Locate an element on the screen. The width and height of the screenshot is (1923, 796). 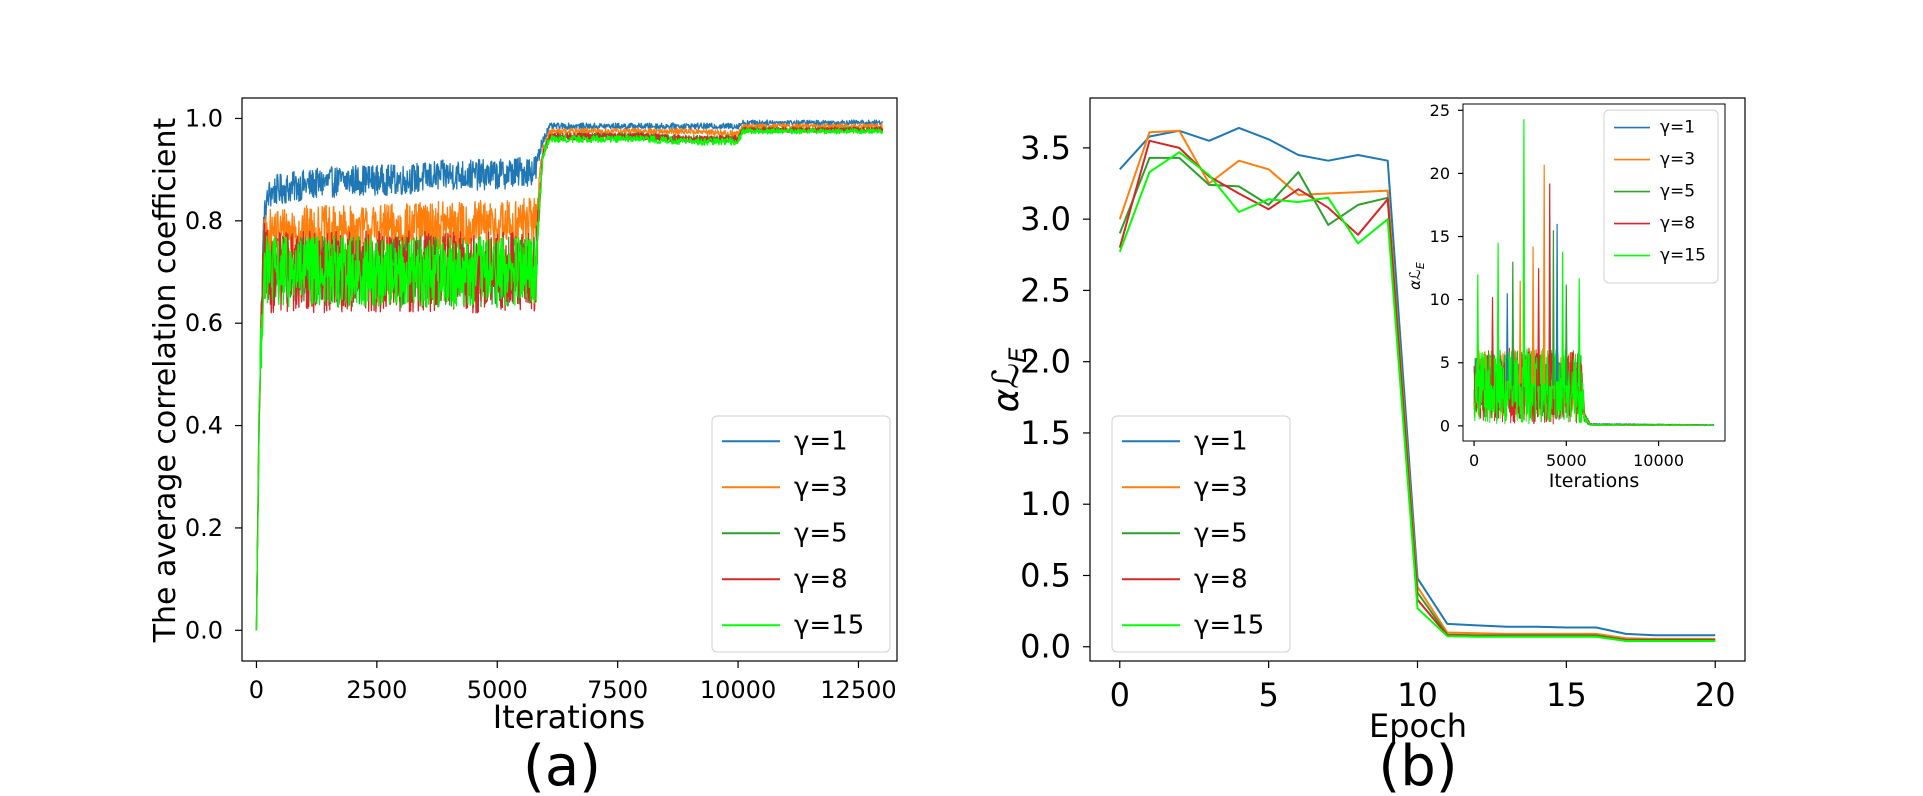
inset-y-label-main: αℒ is located at coordinates (1415, 279).